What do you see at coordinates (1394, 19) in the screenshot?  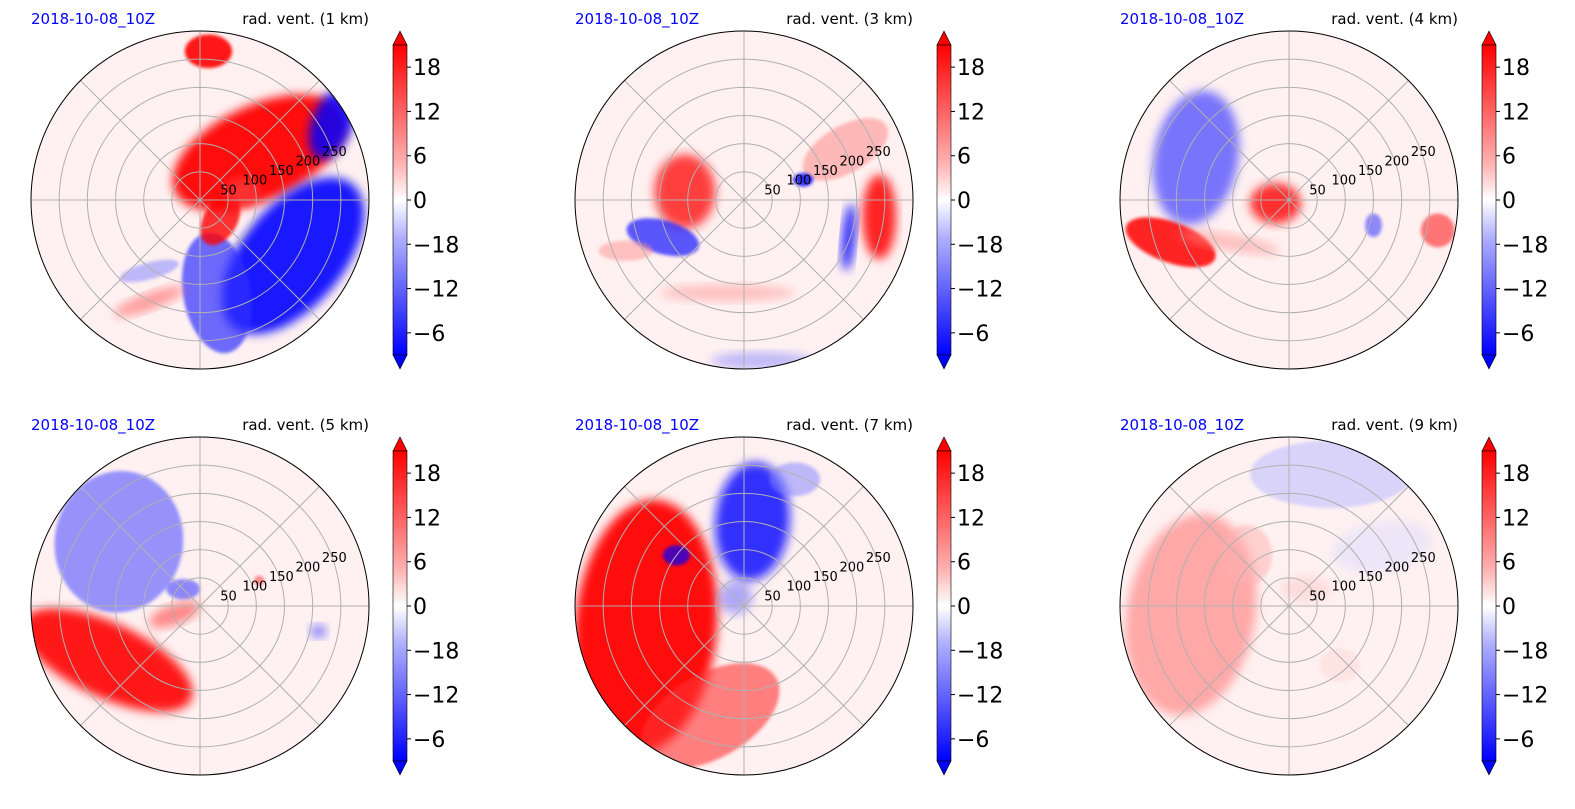 I see `panel-title: rad. vent. (4 km)` at bounding box center [1394, 19].